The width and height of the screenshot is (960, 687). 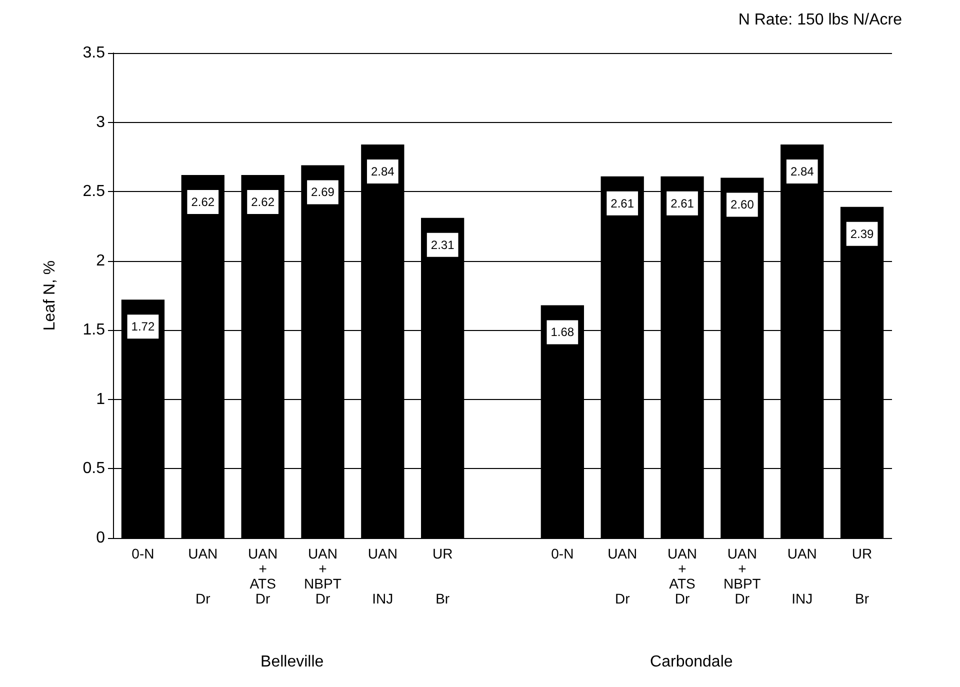 What do you see at coordinates (101, 399) in the screenshot?
I see `y-tick-label: 1` at bounding box center [101, 399].